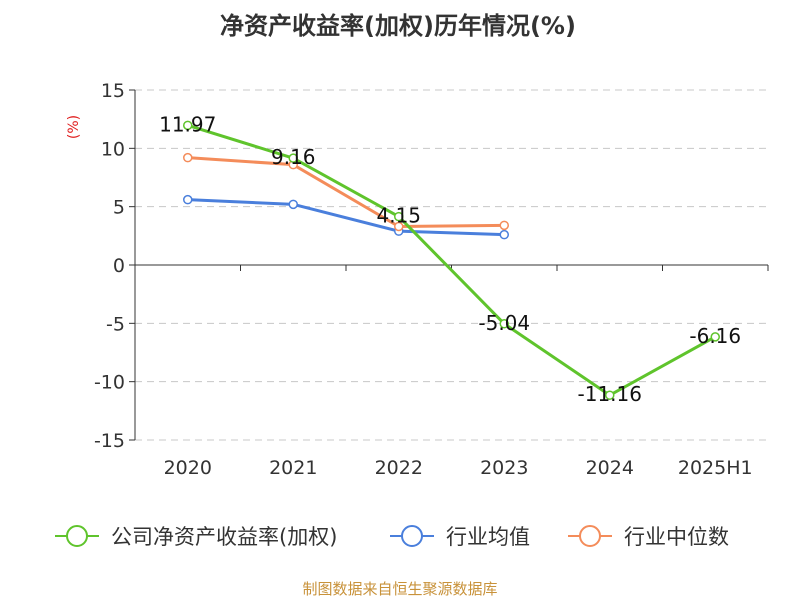 The image size is (800, 600). I want to click on data-label: -6.16, so click(715, 336).